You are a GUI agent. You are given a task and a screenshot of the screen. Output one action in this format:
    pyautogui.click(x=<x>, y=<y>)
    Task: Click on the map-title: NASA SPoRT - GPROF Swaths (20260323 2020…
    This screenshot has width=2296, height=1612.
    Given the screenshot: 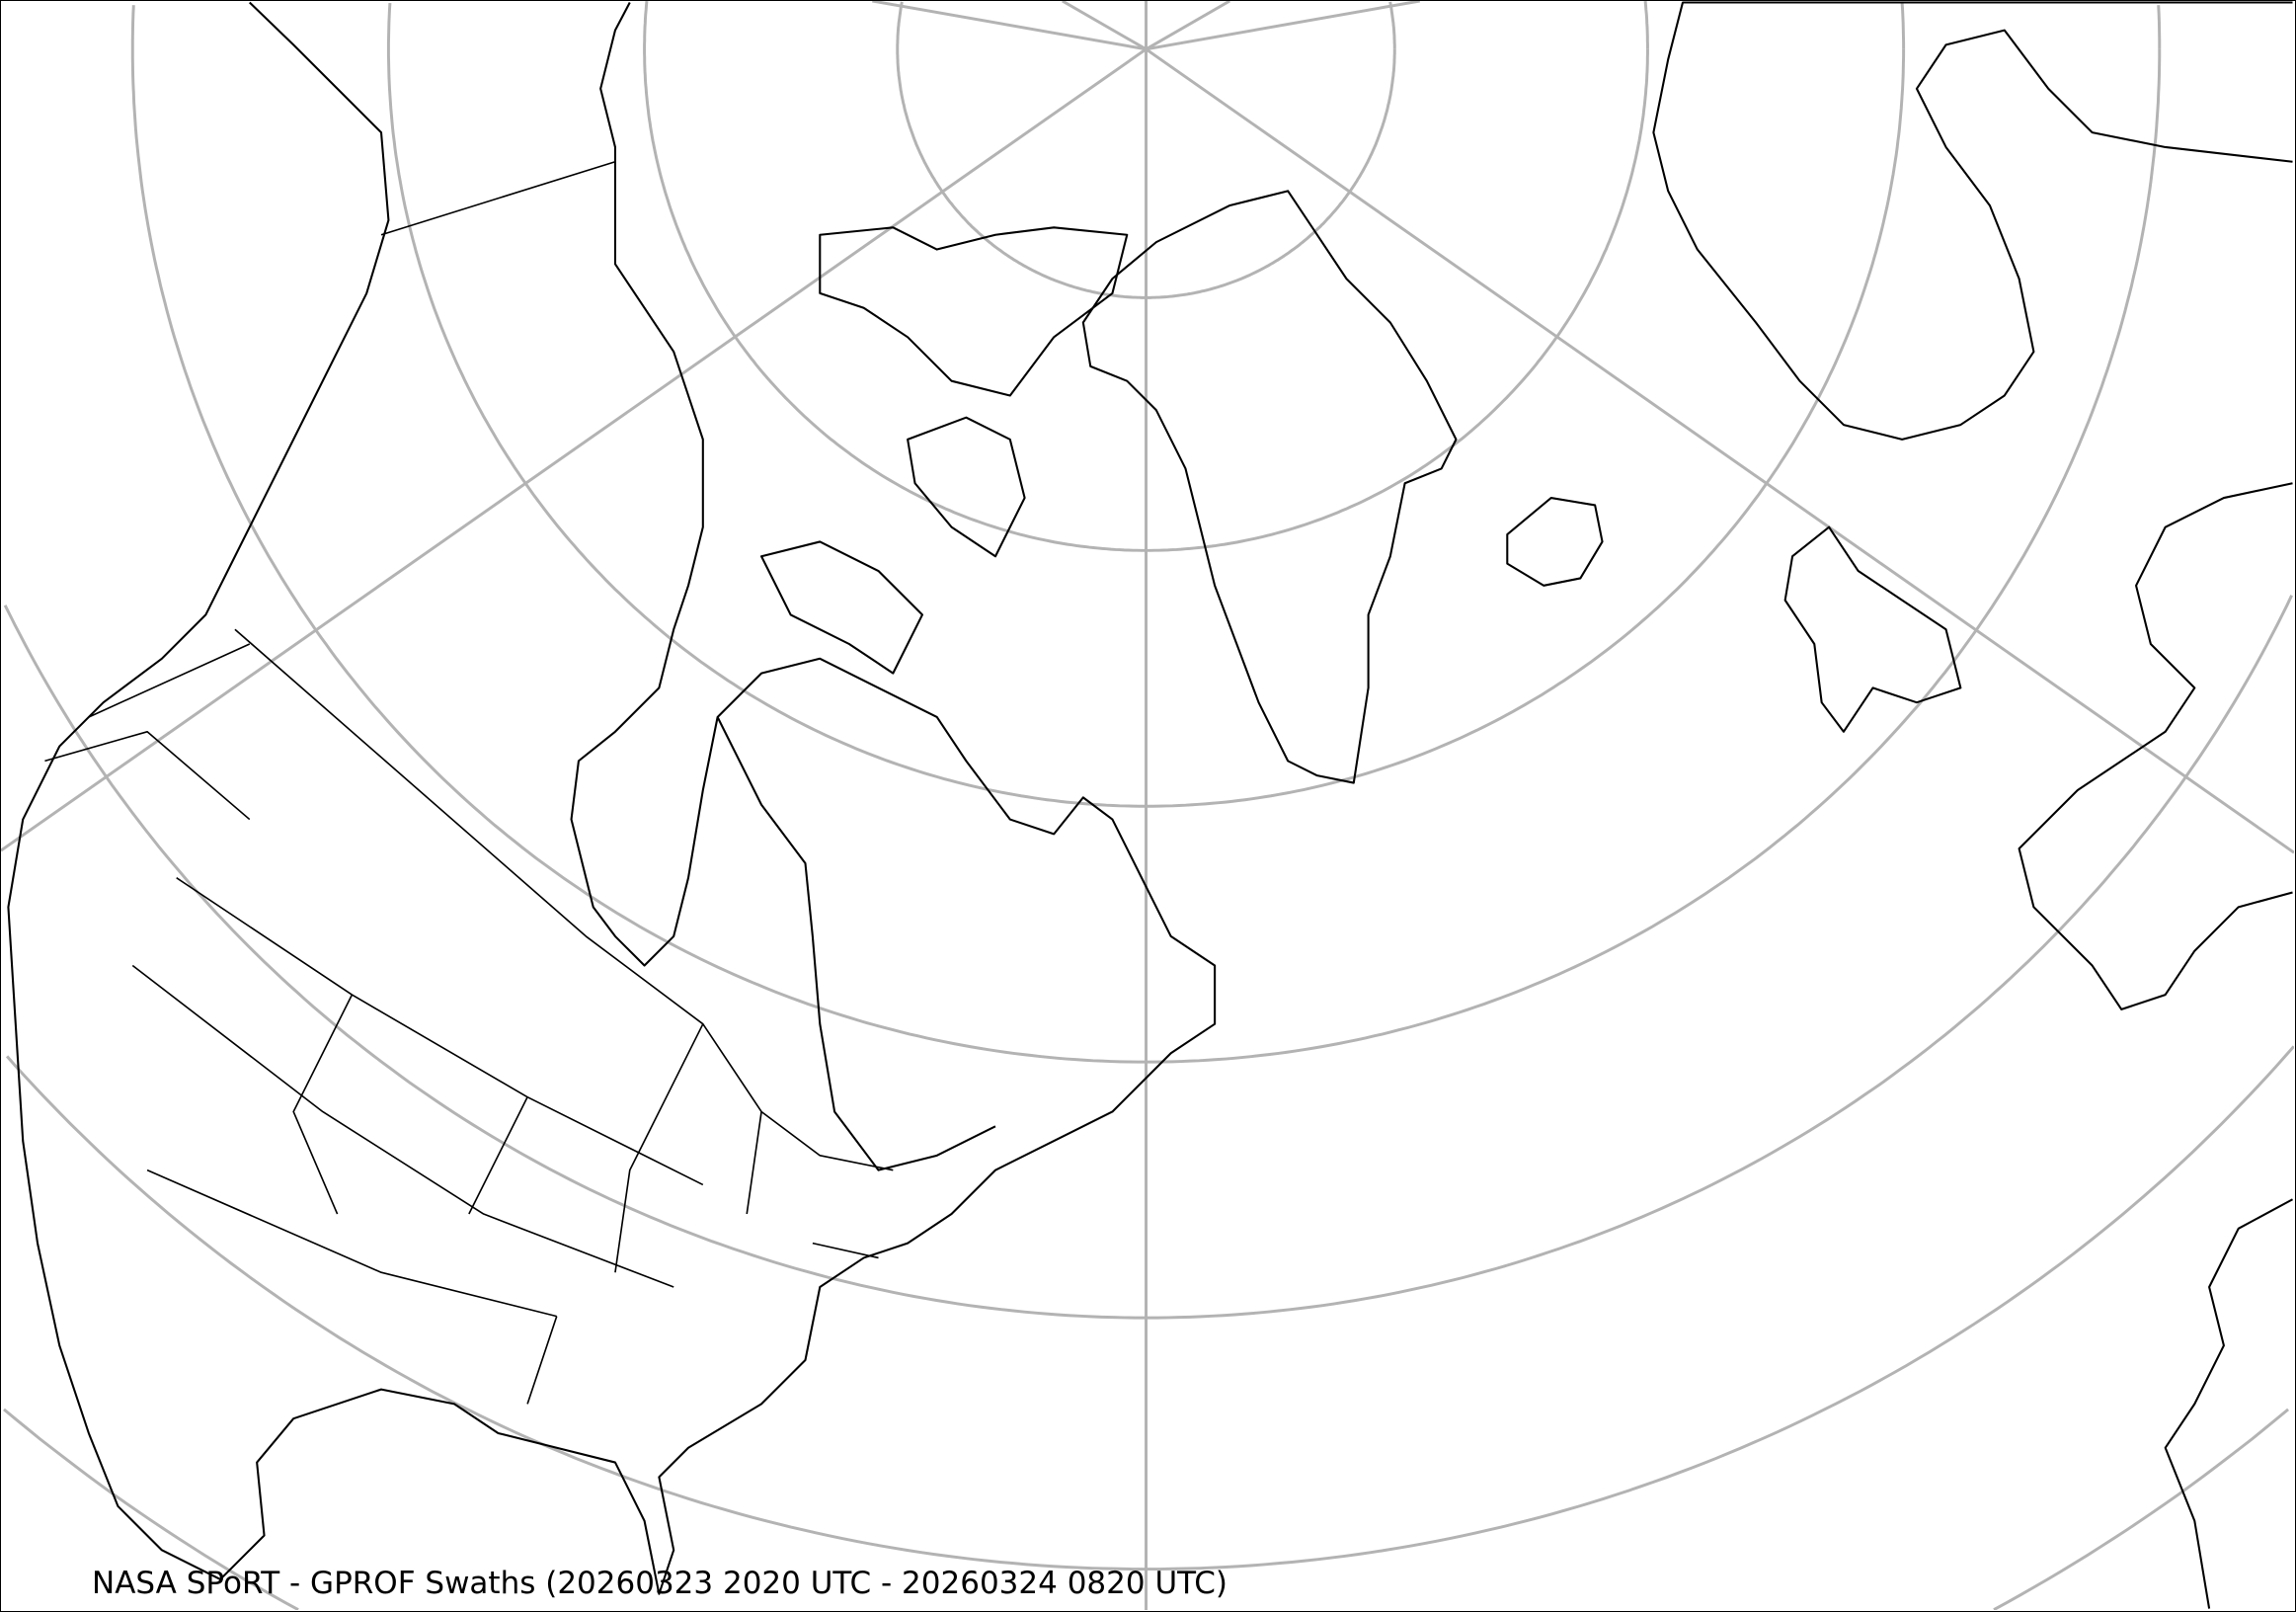 What is the action you would take?
    pyautogui.click(x=660, y=1583)
    